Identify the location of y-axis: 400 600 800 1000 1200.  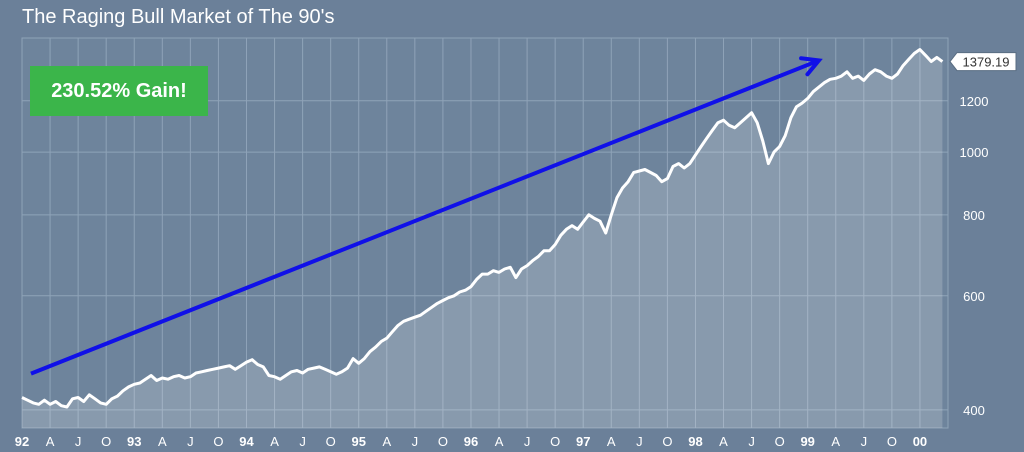
(974, 256).